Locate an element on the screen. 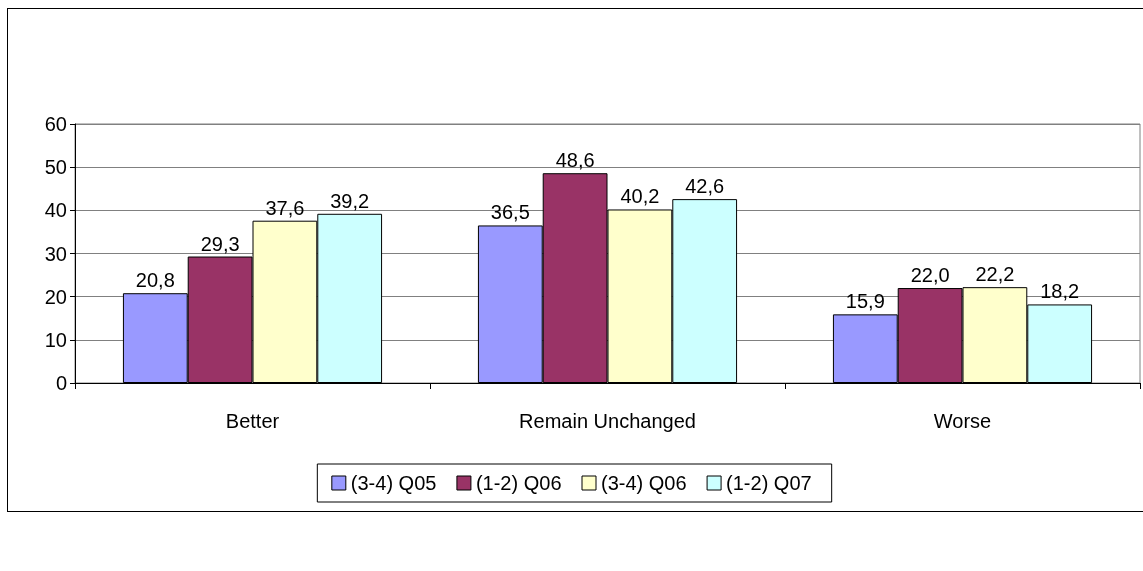 The height and width of the screenshot is (571, 1143). data-label: 18,2 is located at coordinates (1060, 291).